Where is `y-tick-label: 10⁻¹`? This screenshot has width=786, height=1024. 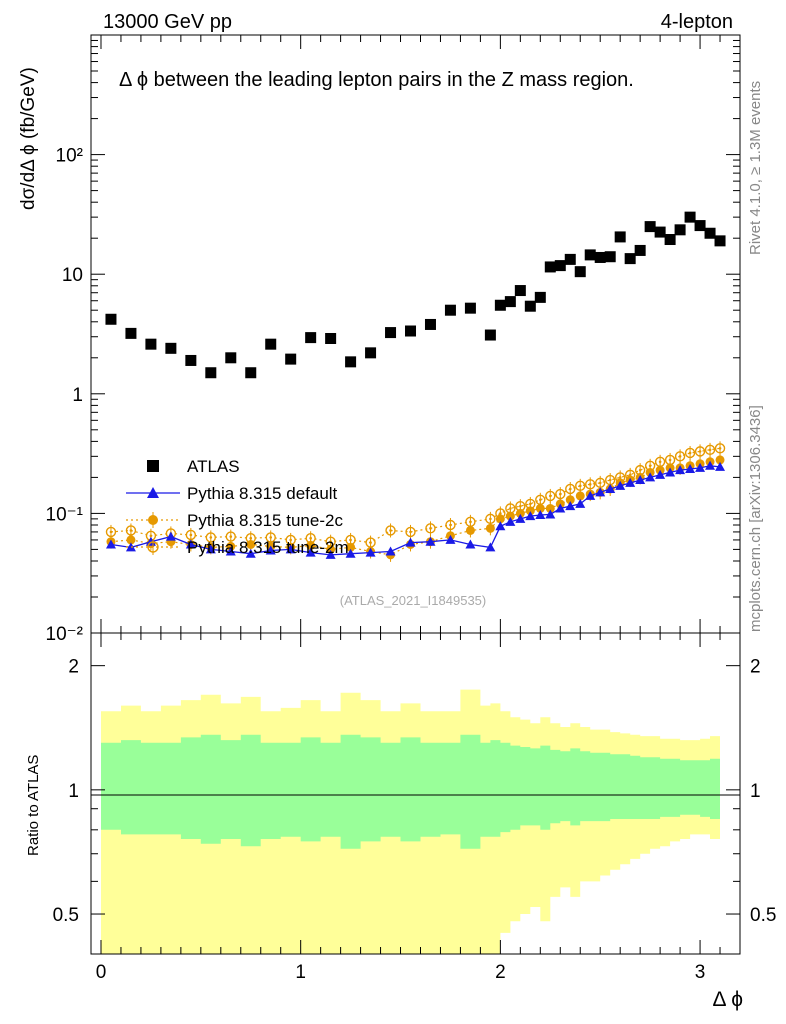 y-tick-label: 10⁻¹ is located at coordinates (65, 514).